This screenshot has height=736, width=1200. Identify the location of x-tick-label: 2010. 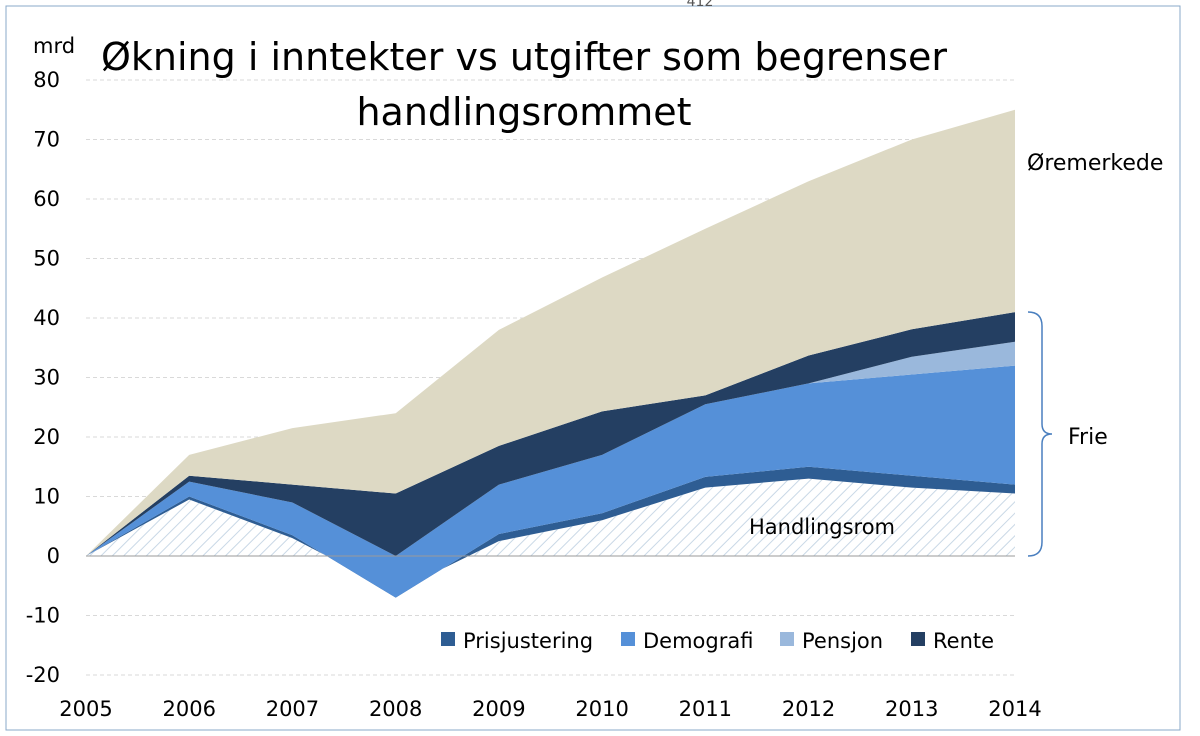
(601, 709).